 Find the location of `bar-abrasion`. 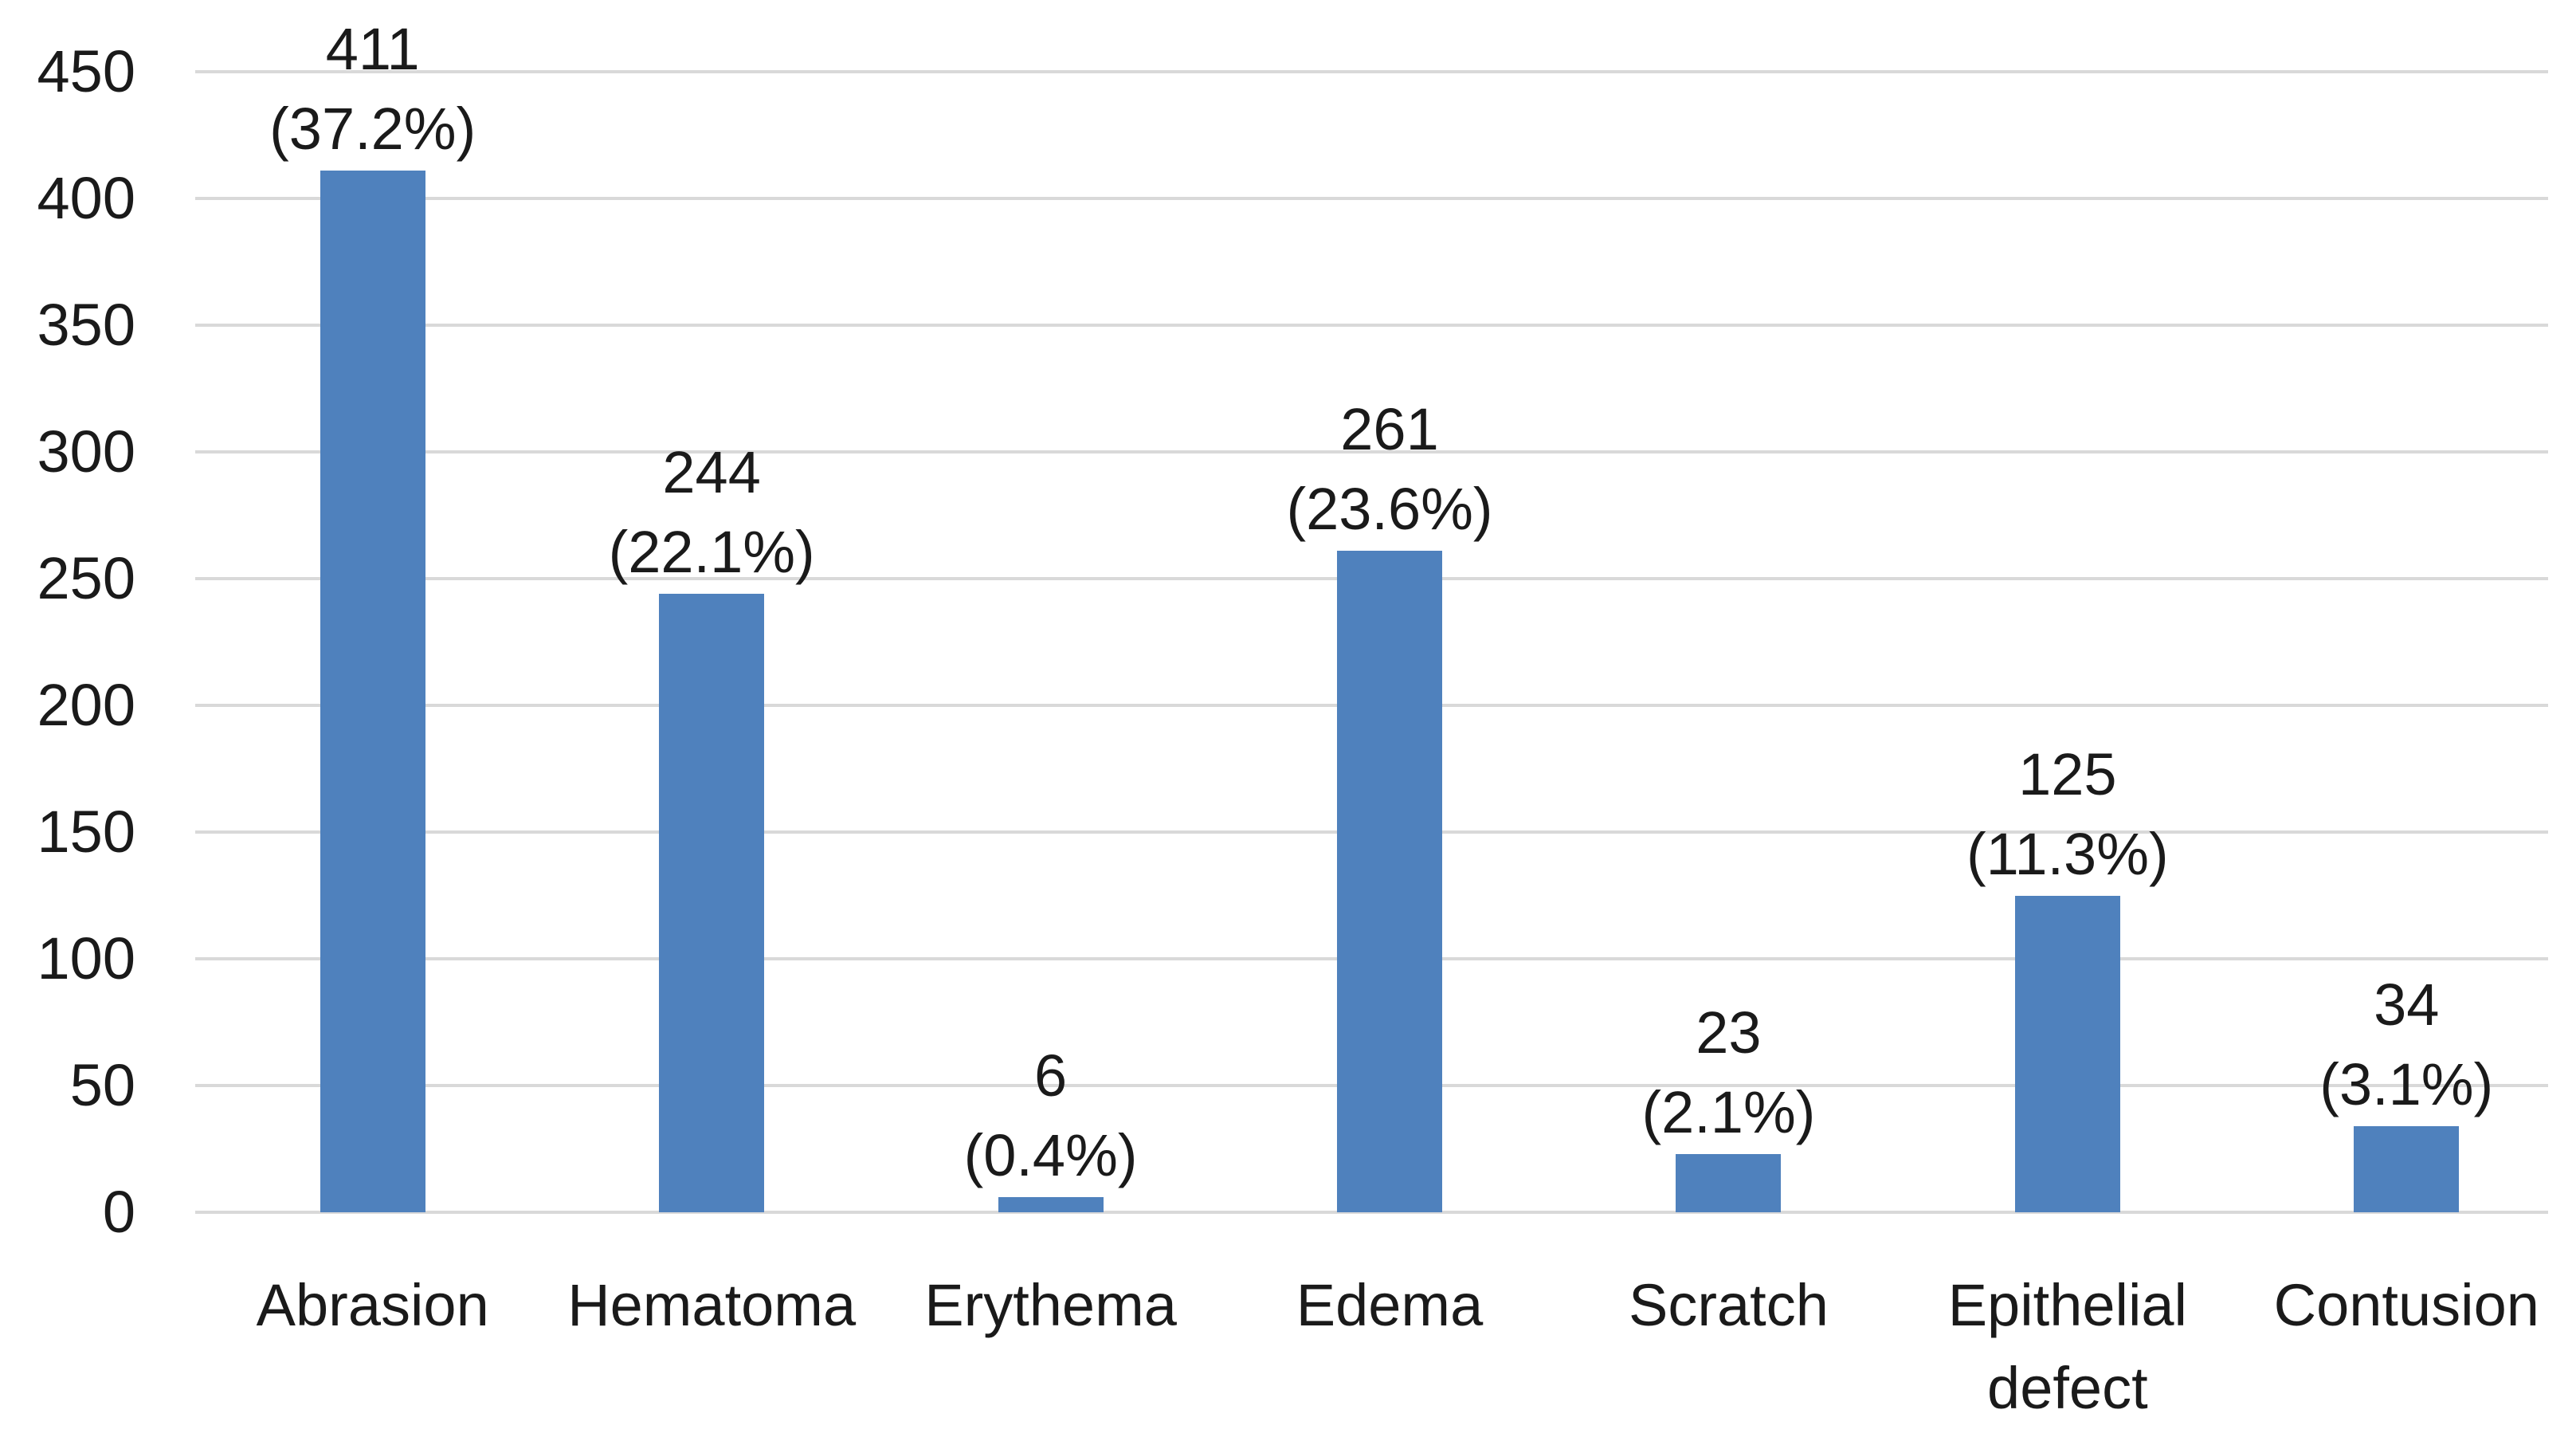

bar-abrasion is located at coordinates (372, 691).